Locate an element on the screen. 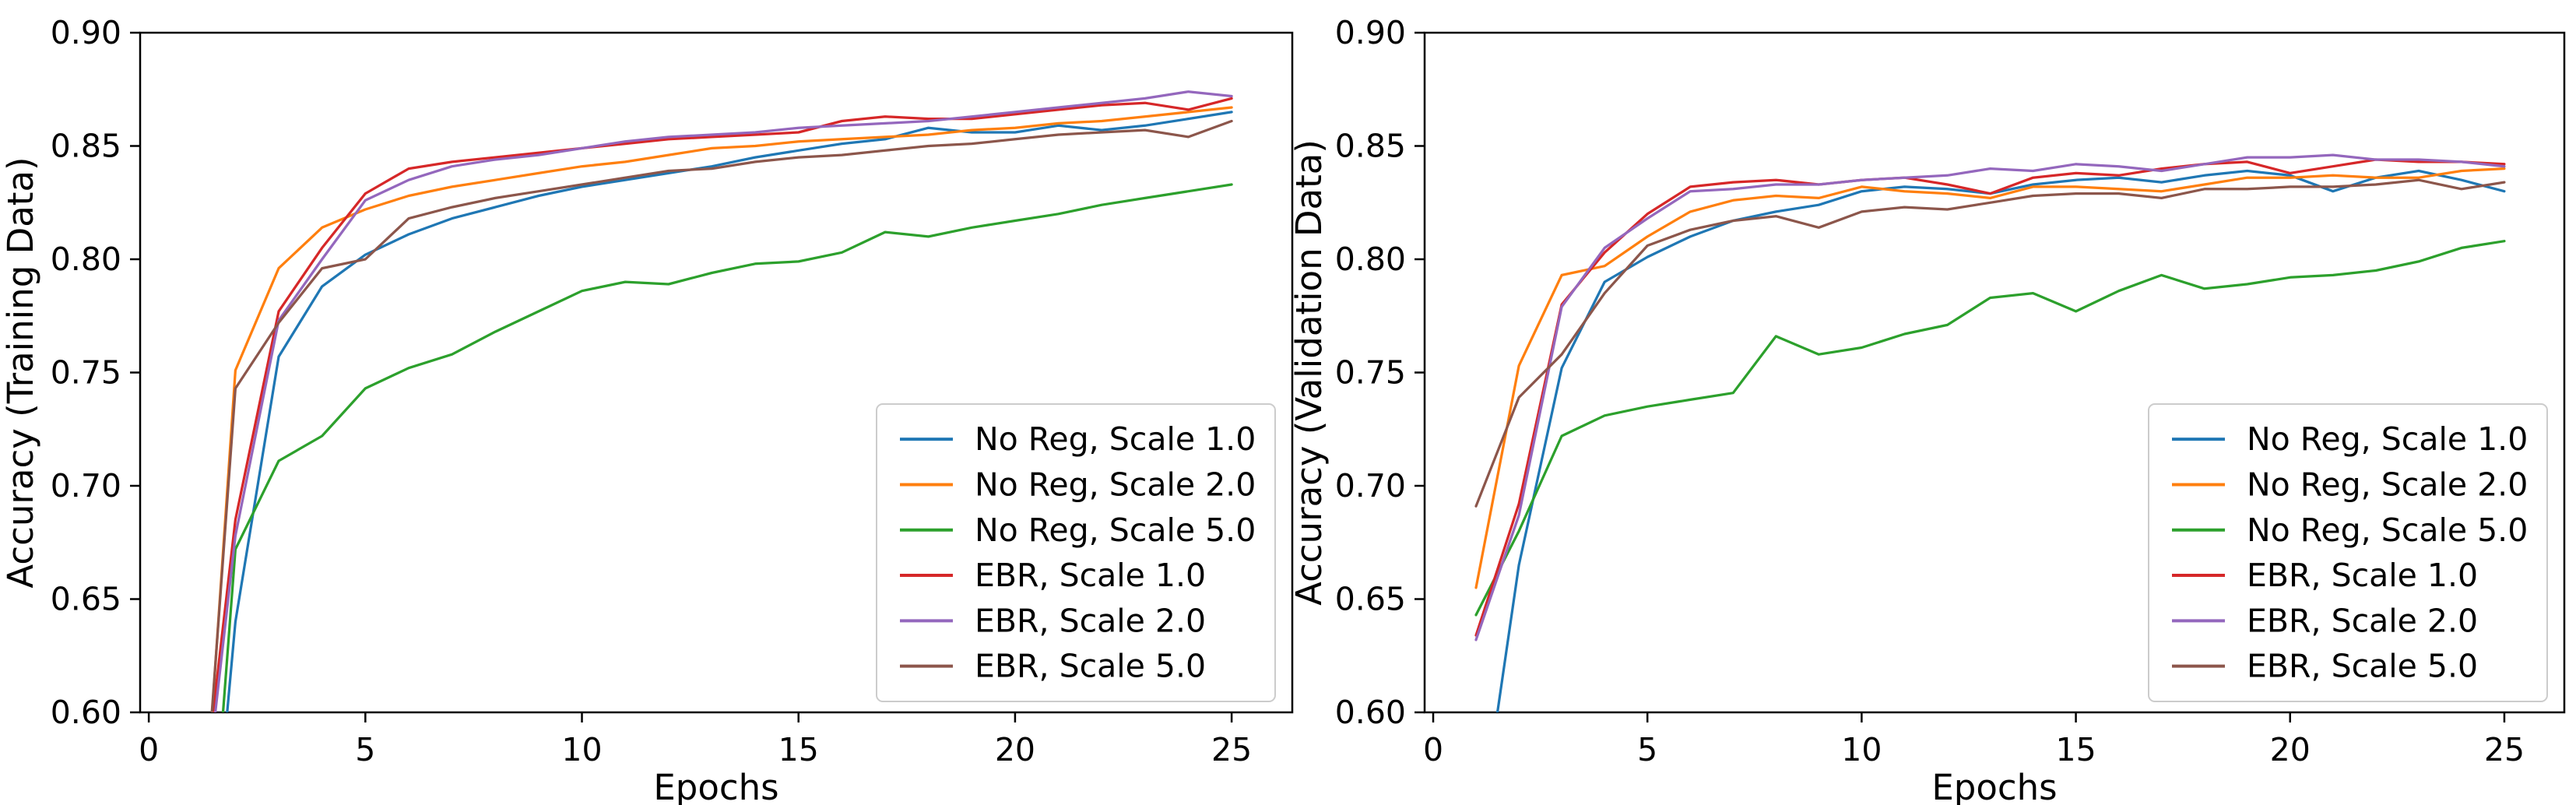 The image size is (2576, 805). y-axis-label: Accuracy (Training Data) is located at coordinates (21, 372).